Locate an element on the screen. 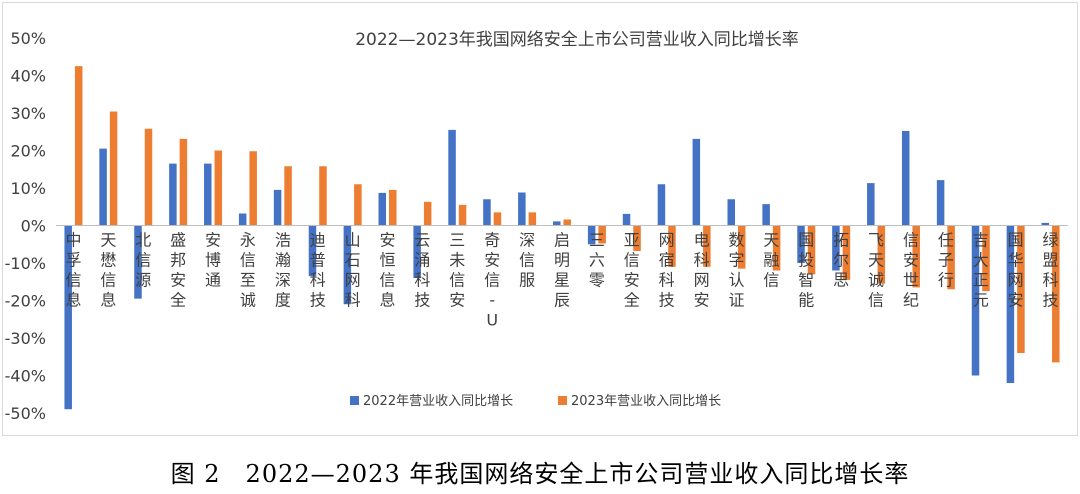 This screenshot has width=1080, height=494. y-tick-label: 30% is located at coordinates (28, 113).